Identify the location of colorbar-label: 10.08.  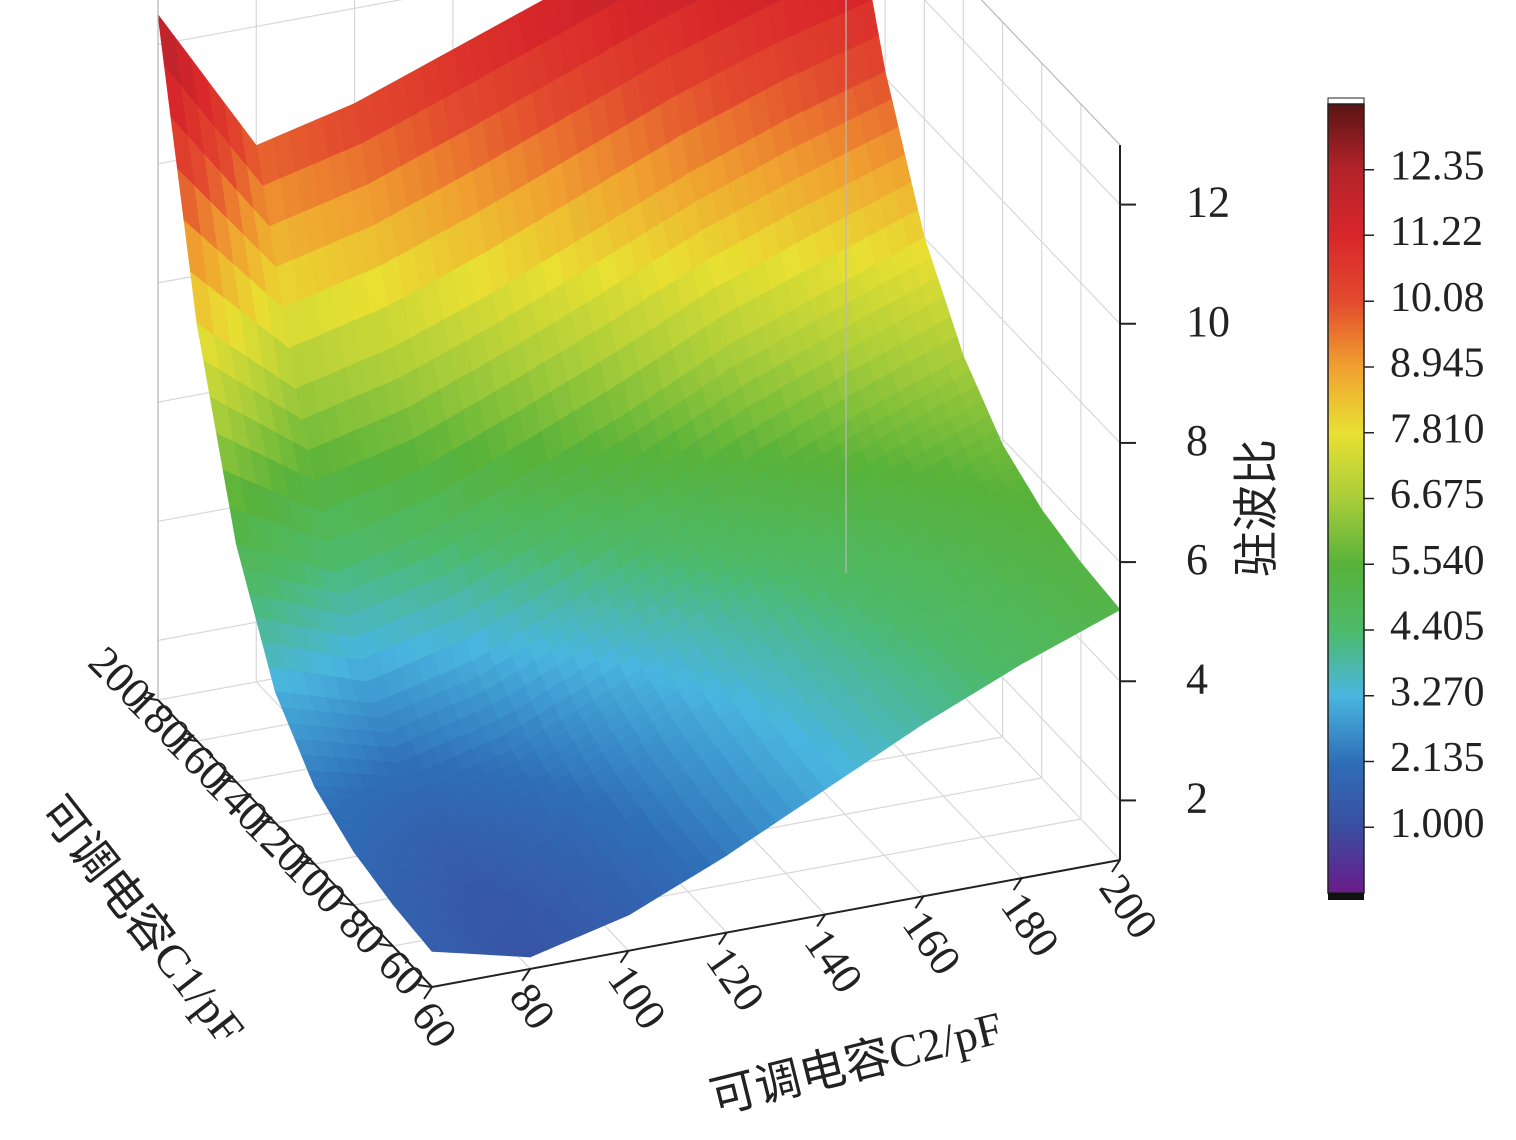
(1437, 298).